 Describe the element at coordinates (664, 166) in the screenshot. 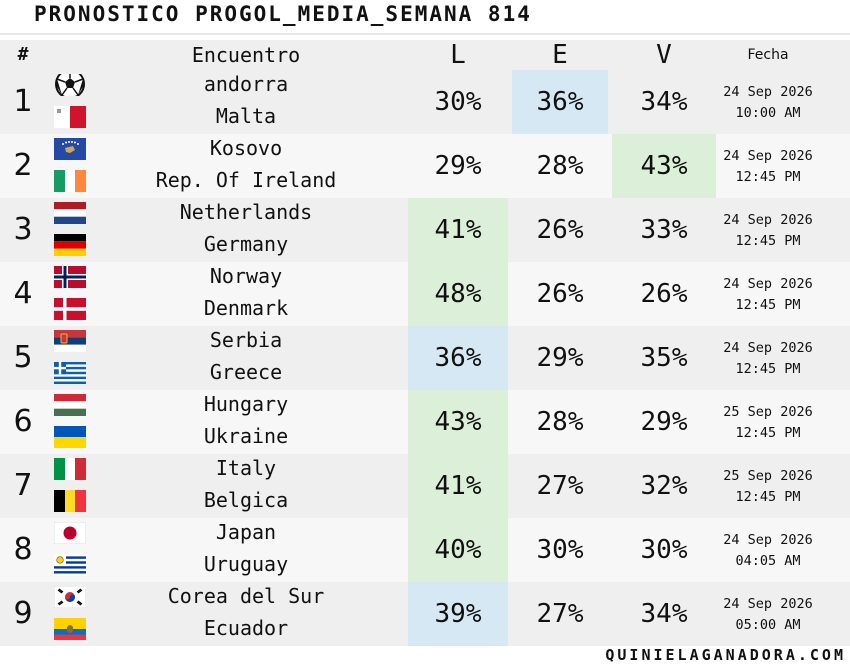

I see `visitante-percent: 43%` at that location.